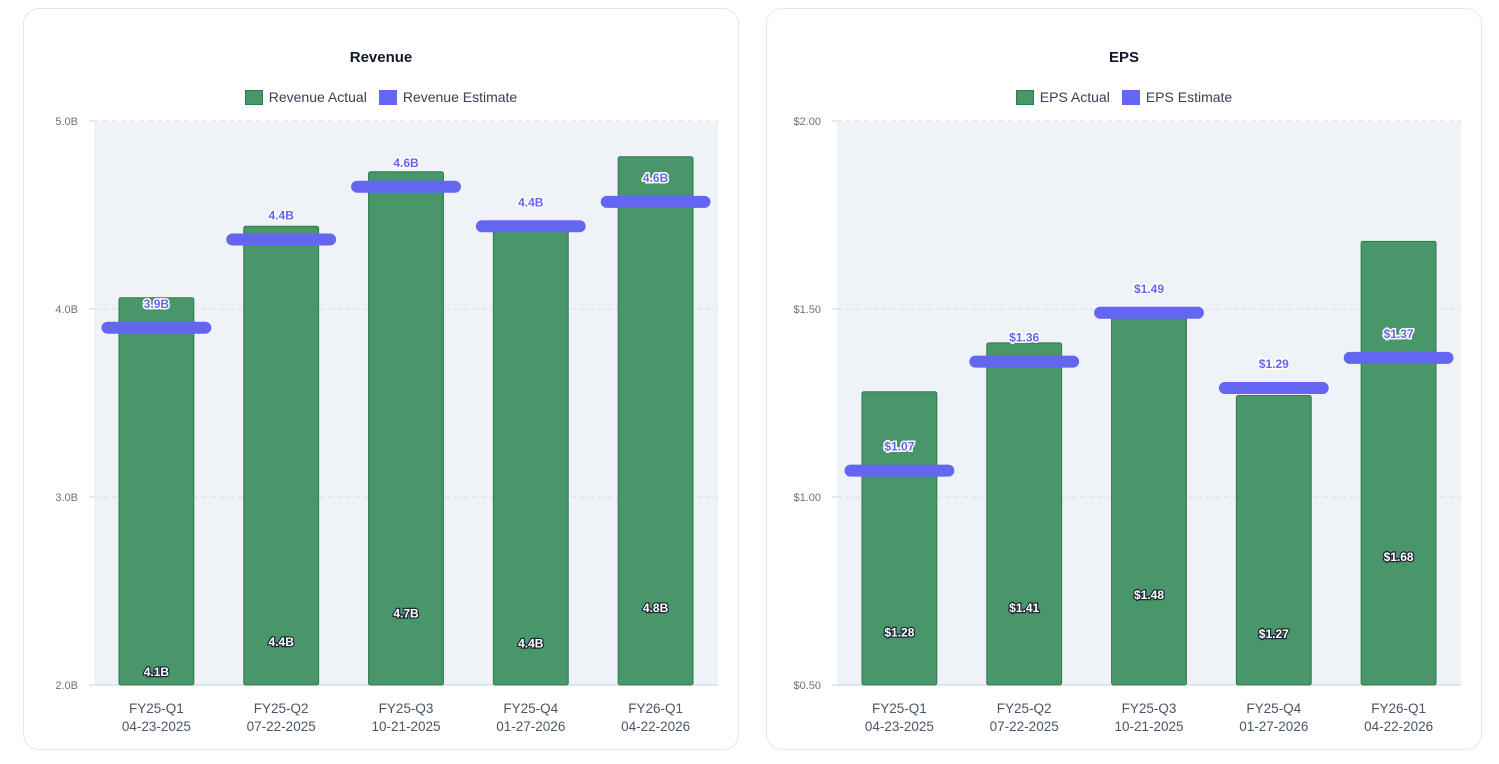  I want to click on y-tick-label: 4.0B, so click(66, 310).